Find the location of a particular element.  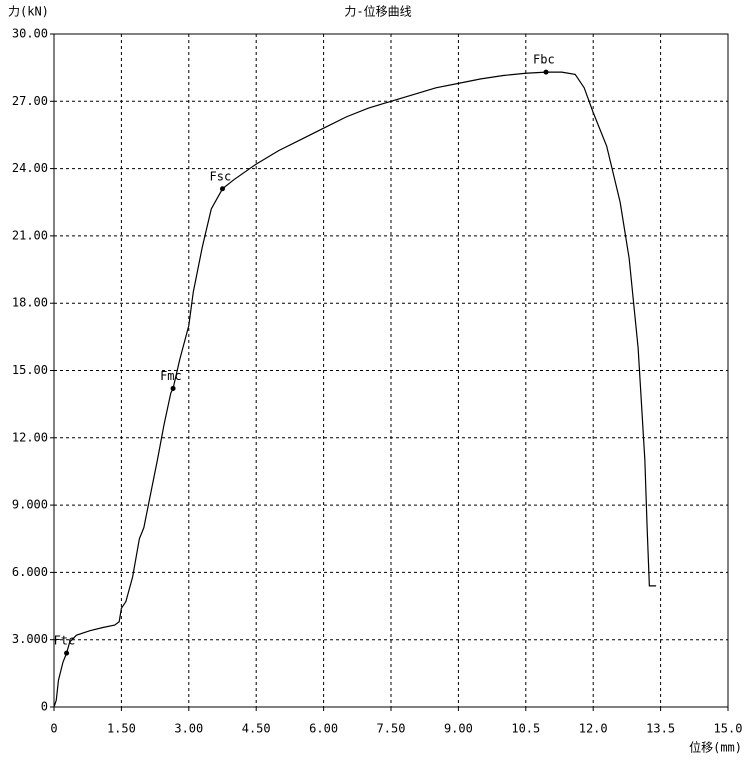

x-tick-label: 6.00 is located at coordinates (323, 729).